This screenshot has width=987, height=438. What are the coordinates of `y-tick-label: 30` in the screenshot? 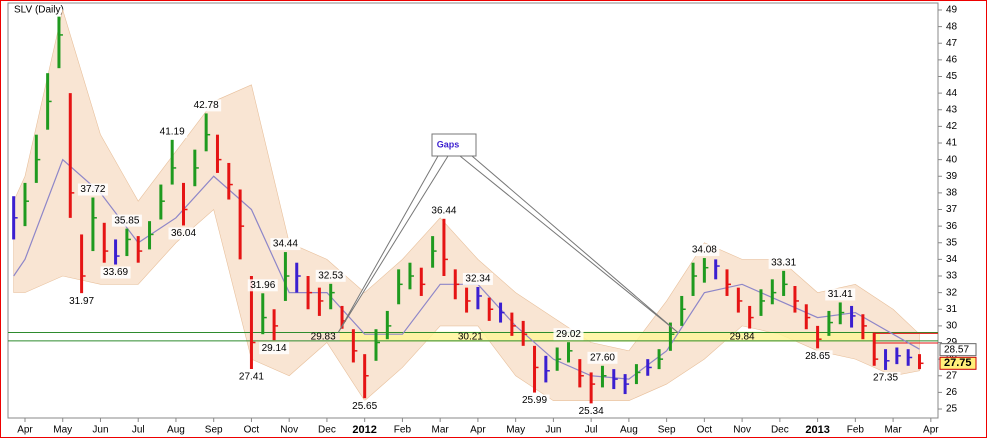 It's located at (952, 326).